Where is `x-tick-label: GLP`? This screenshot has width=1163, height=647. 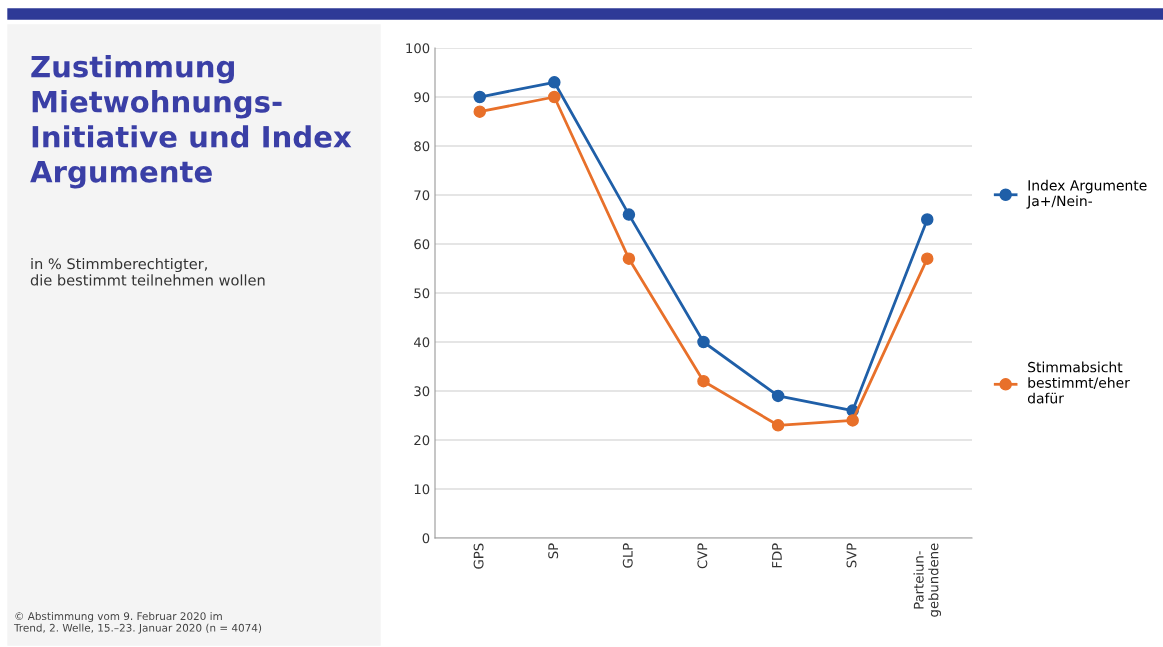 x-tick-label: GLP is located at coordinates (627, 555).